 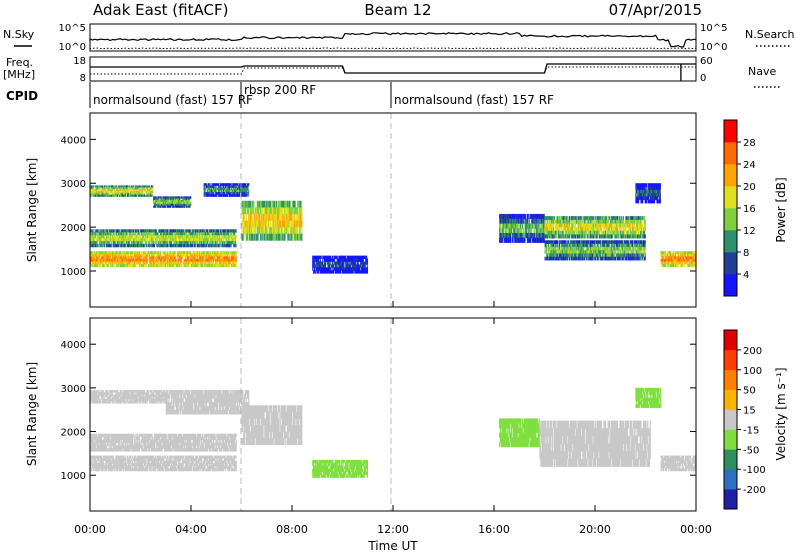 I want to click on nsky-trace, so click(x=393, y=40).